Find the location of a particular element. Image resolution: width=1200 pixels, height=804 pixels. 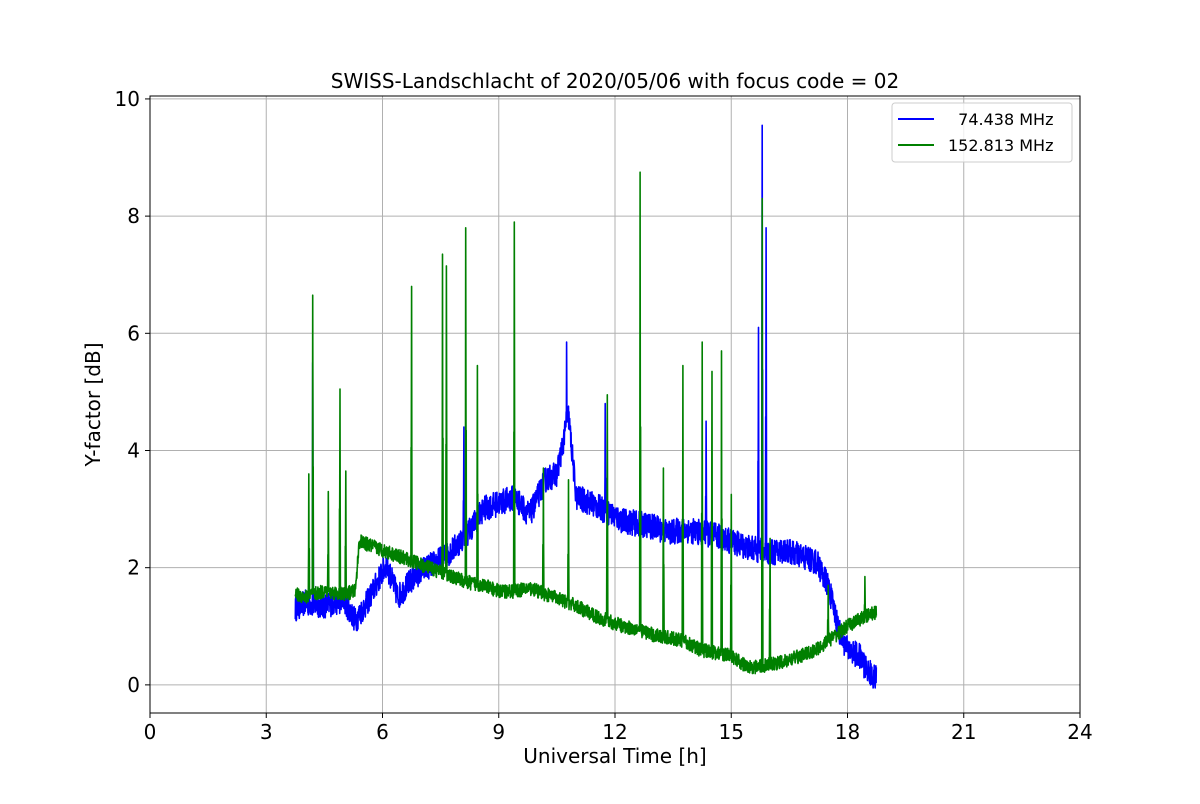

x-tick-label: 24 is located at coordinates (1079, 732).